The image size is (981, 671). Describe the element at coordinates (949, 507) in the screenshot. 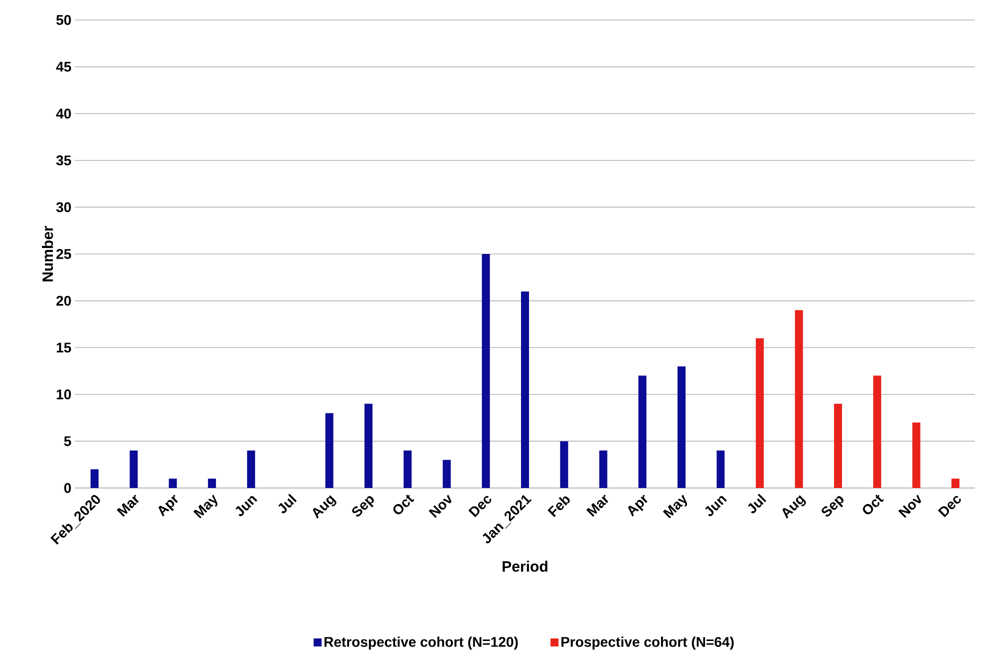

I see `x-tick-label: Dec` at that location.